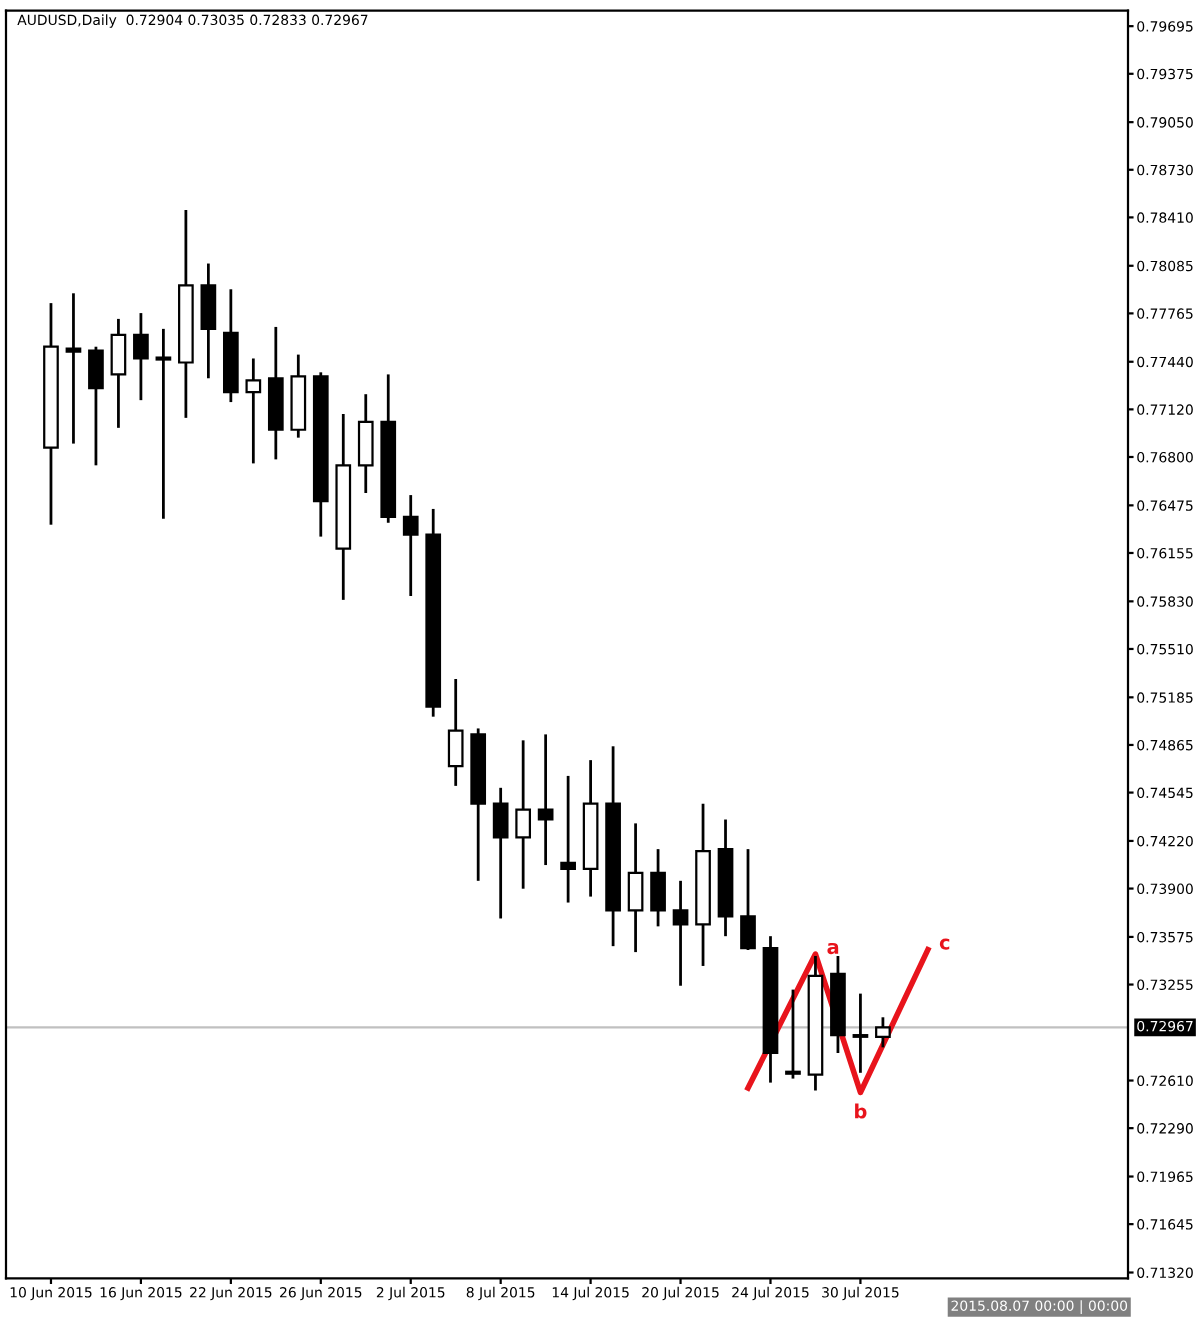 This screenshot has width=1200, height=1318. What do you see at coordinates (861, 1111) in the screenshot?
I see `annotation: b` at bounding box center [861, 1111].